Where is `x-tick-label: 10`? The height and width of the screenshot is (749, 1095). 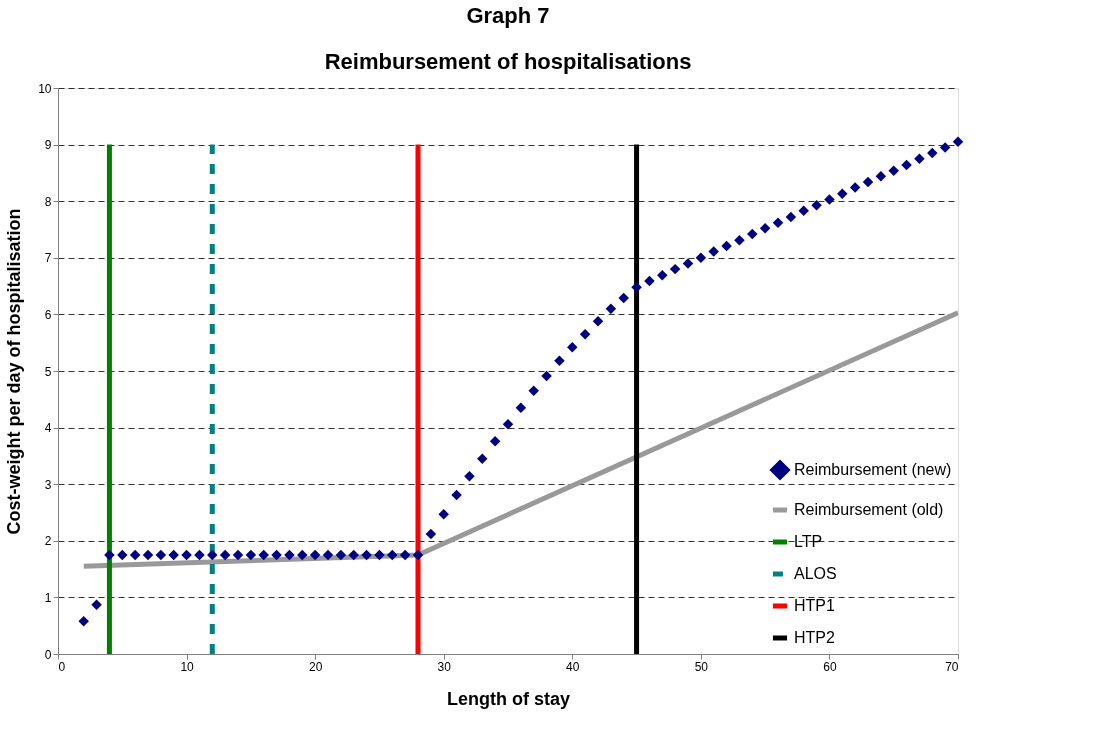
x-tick-label: 10 is located at coordinates (187, 666).